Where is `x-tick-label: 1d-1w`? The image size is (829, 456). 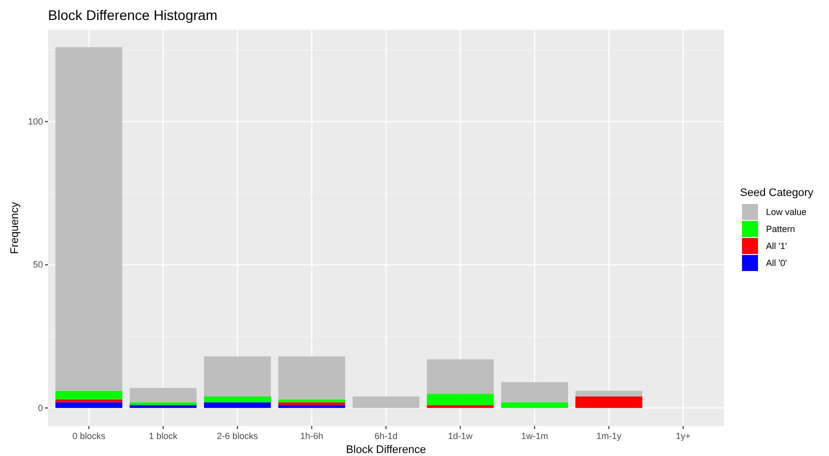
x-tick-label: 1d-1w is located at coordinates (461, 436).